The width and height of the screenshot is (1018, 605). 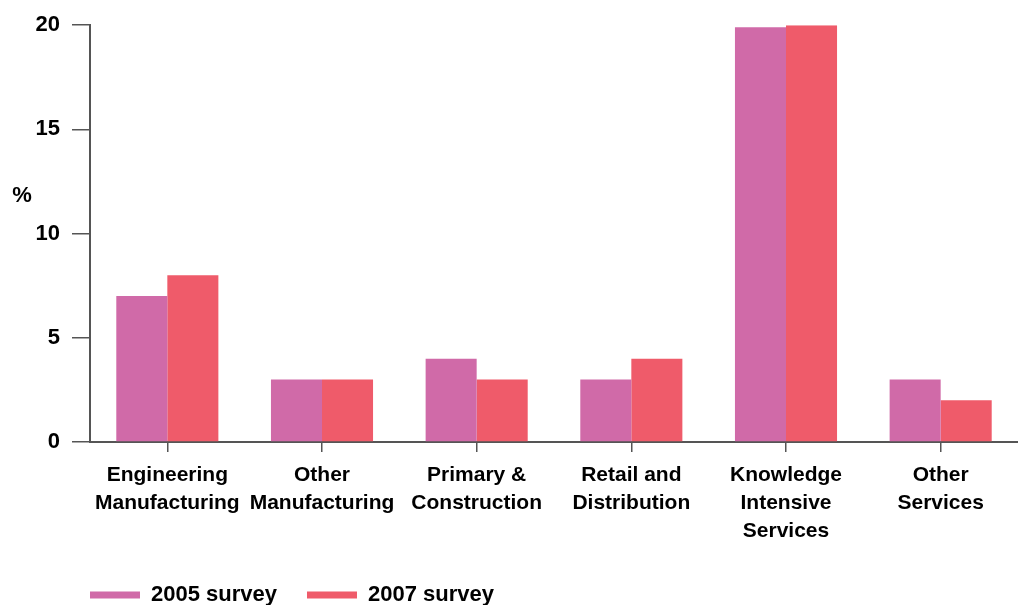 What do you see at coordinates (631, 487) in the screenshot?
I see `x-tick-label: Retail and Distribution` at bounding box center [631, 487].